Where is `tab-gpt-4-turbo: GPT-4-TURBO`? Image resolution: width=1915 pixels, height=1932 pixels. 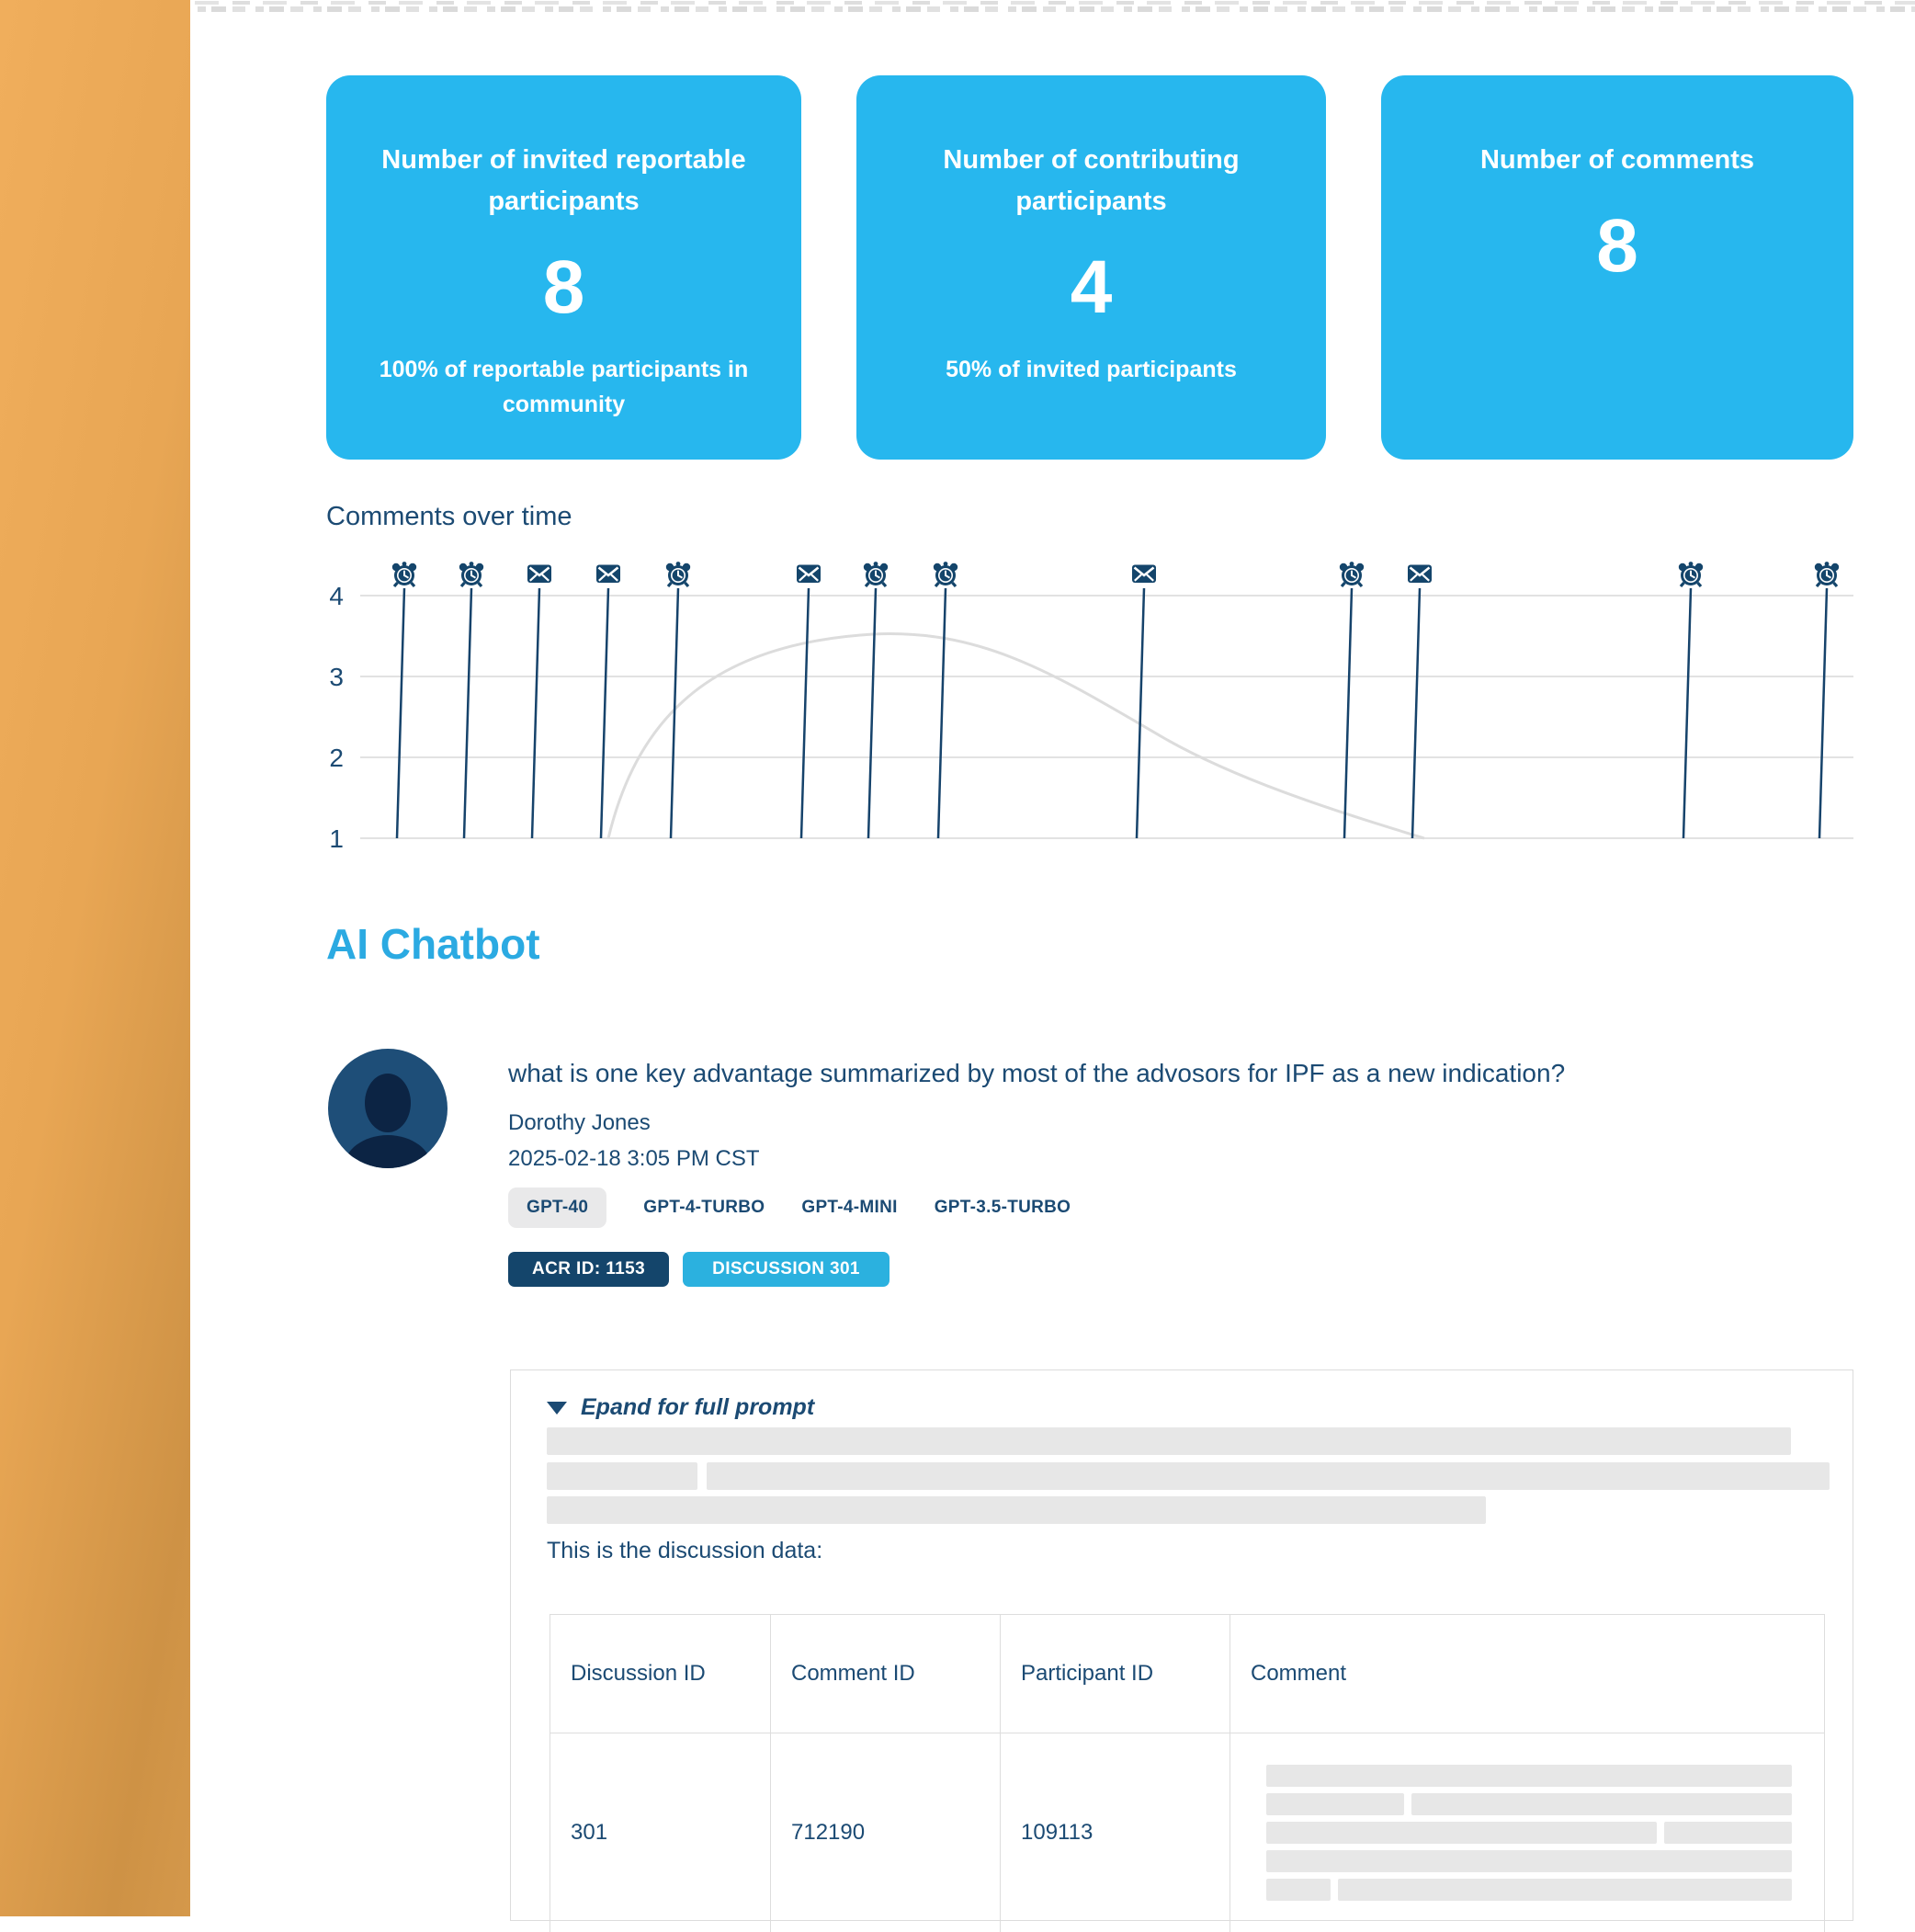
tab-gpt-4-turbo: GPT-4-TURBO is located at coordinates (704, 1207).